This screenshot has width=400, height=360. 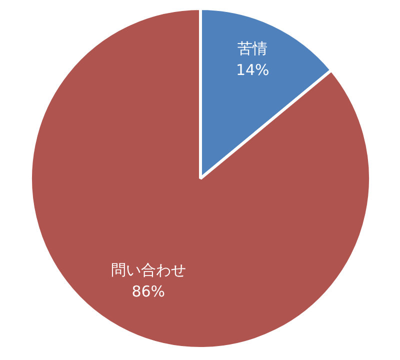 I want to click on slice-label: 問い合わせ, so click(x=148, y=270).